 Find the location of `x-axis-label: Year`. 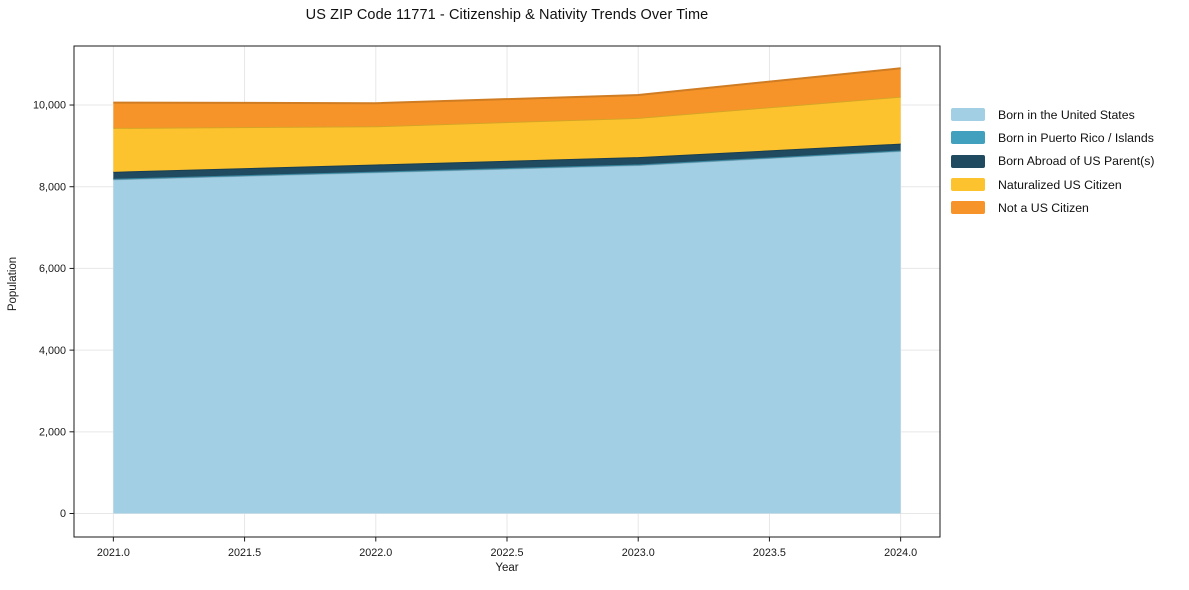

x-axis-label: Year is located at coordinates (507, 568).